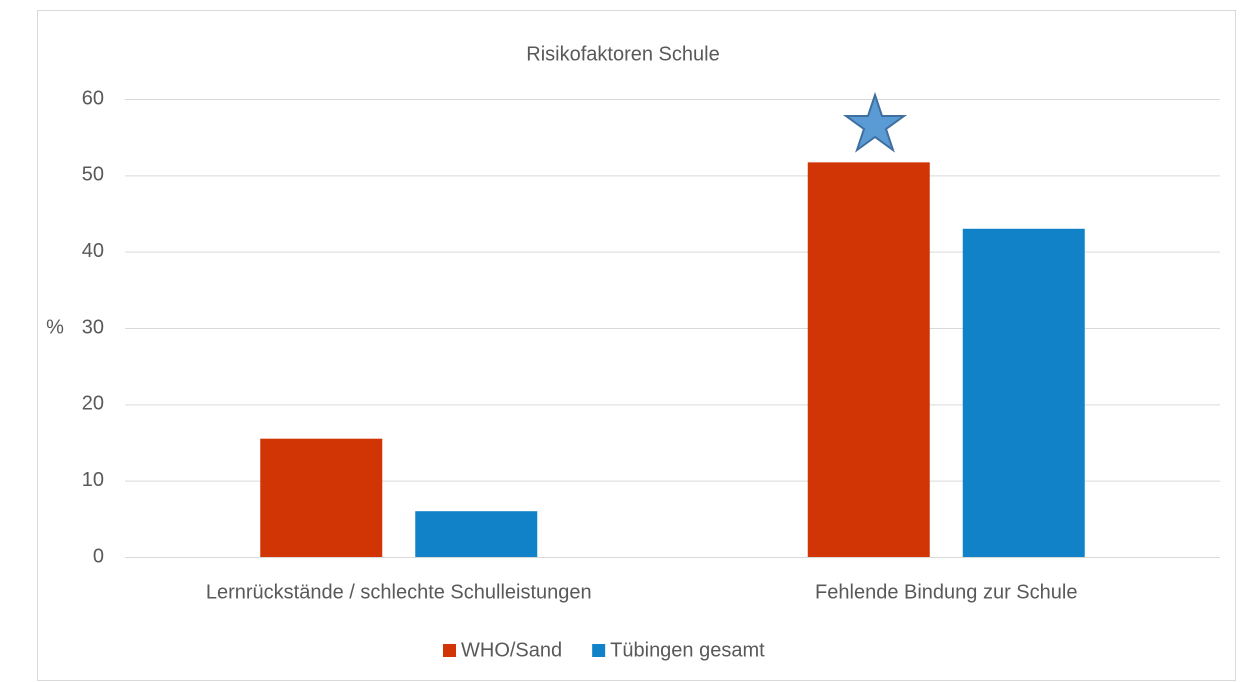 The image size is (1246, 682). Describe the element at coordinates (687, 650) in the screenshot. I see `legend-label: Tübingen gesamt` at that location.